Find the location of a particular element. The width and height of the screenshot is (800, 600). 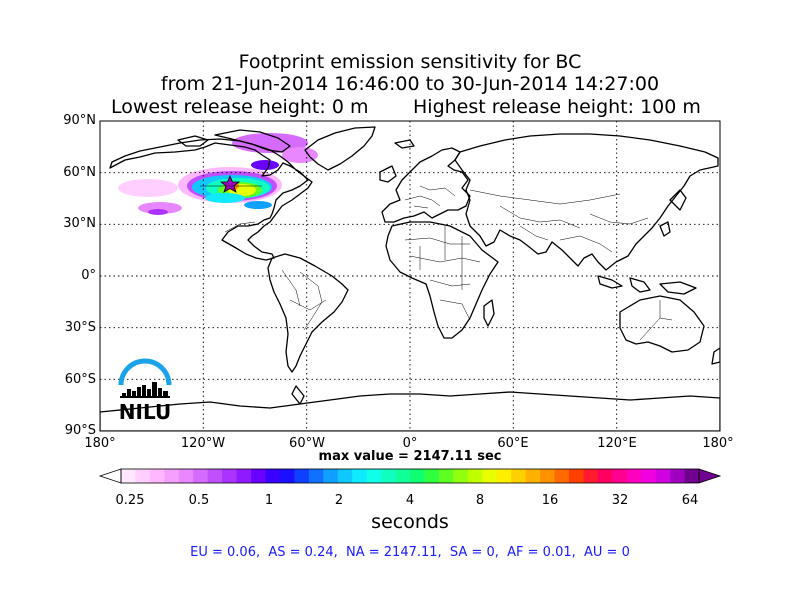

title-line-1: Footprint emission sensitivity for BC is located at coordinates (410, 62).